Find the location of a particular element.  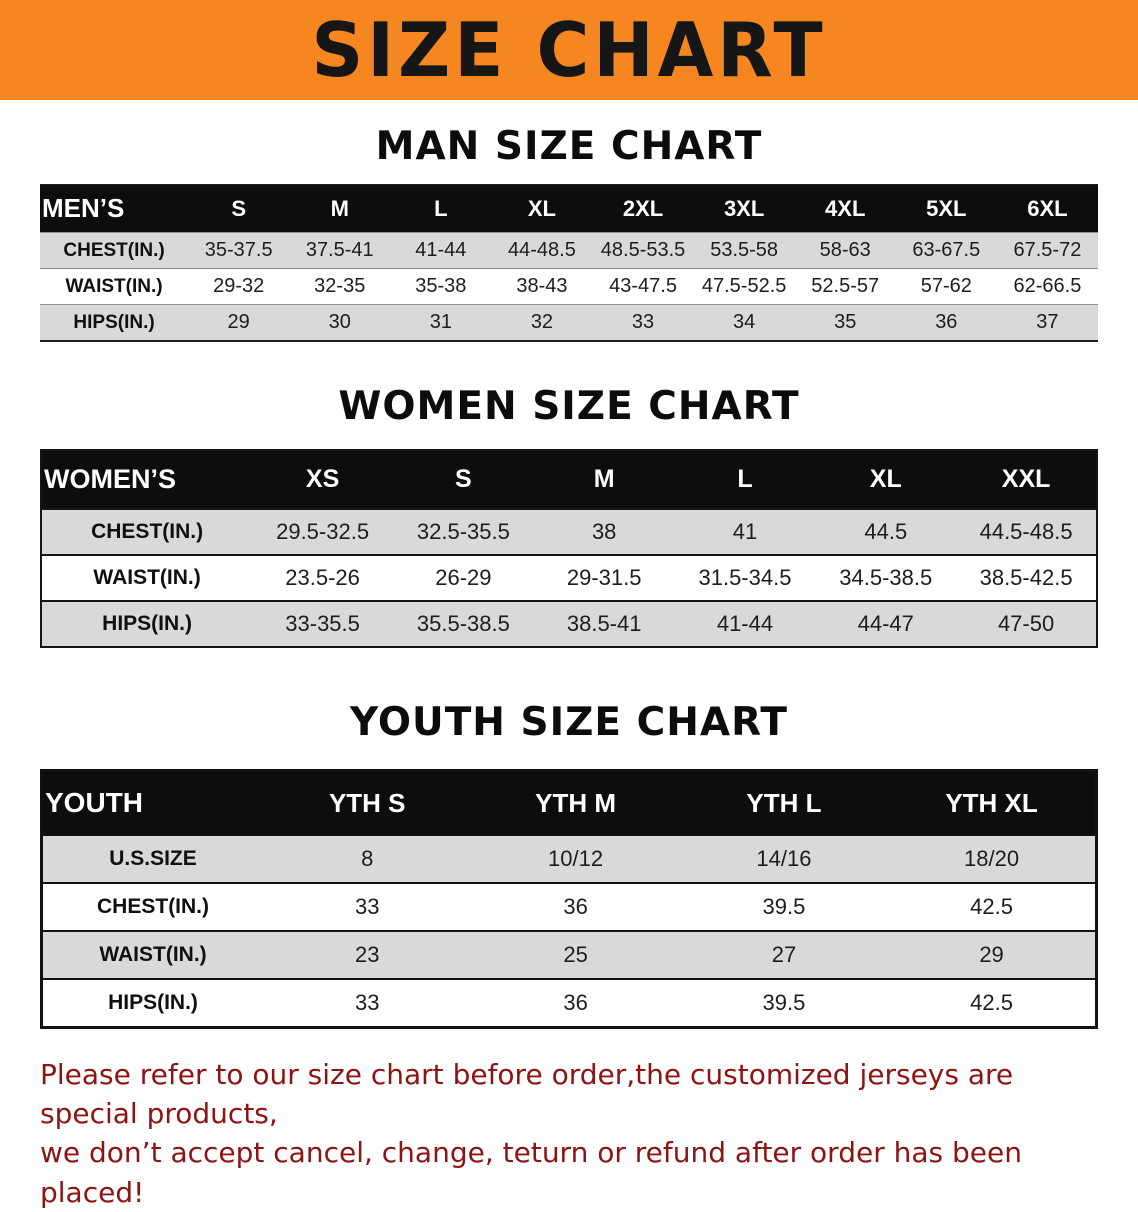

size-chart-banner: SIZE CHART is located at coordinates (569, 50).